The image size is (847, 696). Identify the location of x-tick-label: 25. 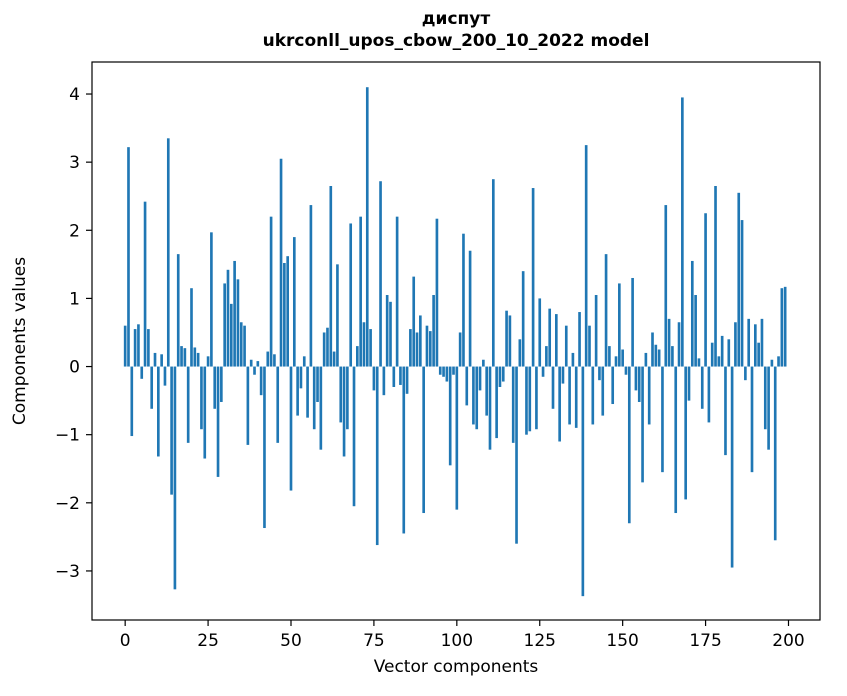
(208, 641).